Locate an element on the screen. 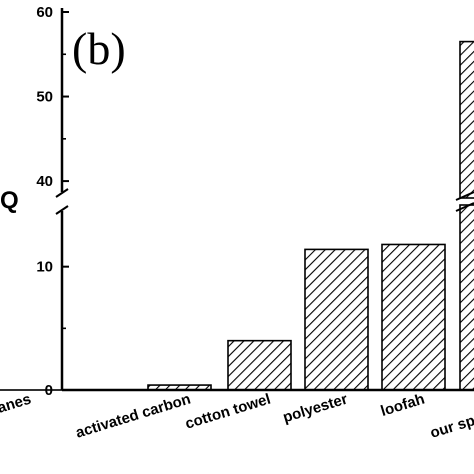  category-label: polyester is located at coordinates (315, 409).